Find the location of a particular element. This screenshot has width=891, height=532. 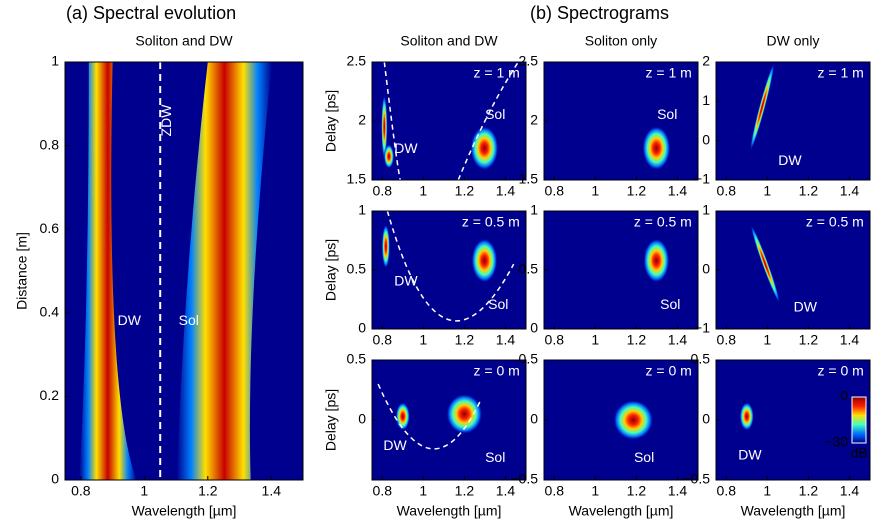

x-axis-label: Wavelength [µm] is located at coordinates (184, 511).